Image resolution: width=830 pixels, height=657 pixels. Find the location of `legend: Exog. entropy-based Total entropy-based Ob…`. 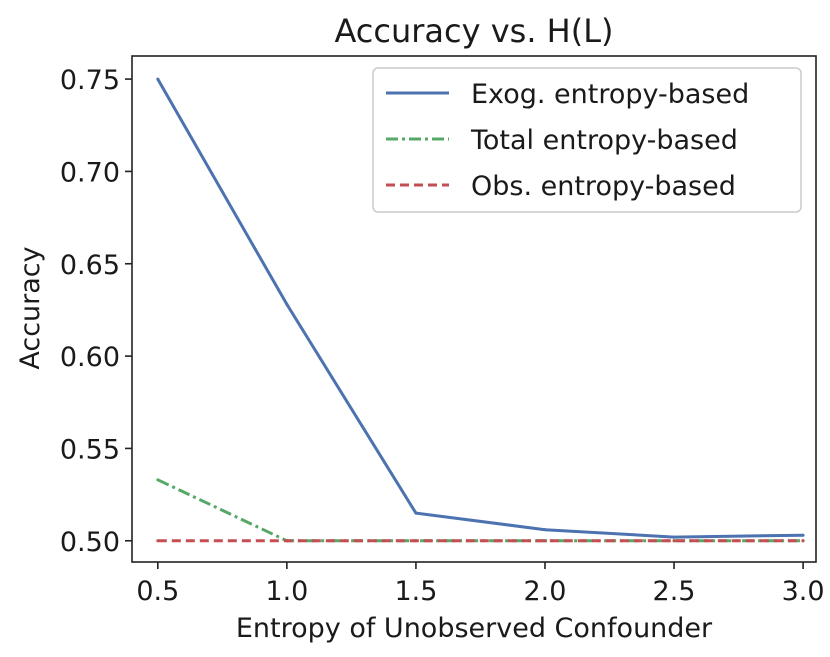

legend: Exog. entropy-based Total entropy-based Ob… is located at coordinates (587, 140).